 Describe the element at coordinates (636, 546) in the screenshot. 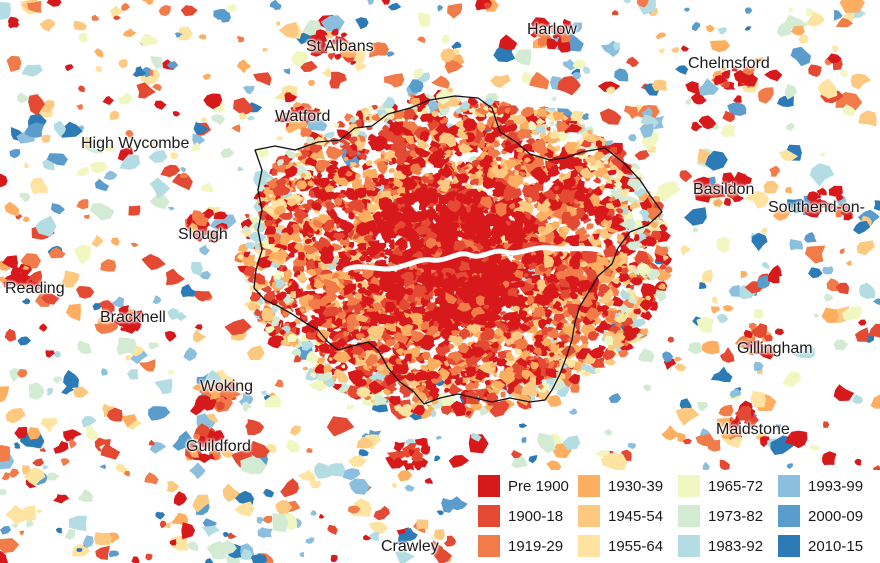

I see `legend-label: 1955-64` at that location.